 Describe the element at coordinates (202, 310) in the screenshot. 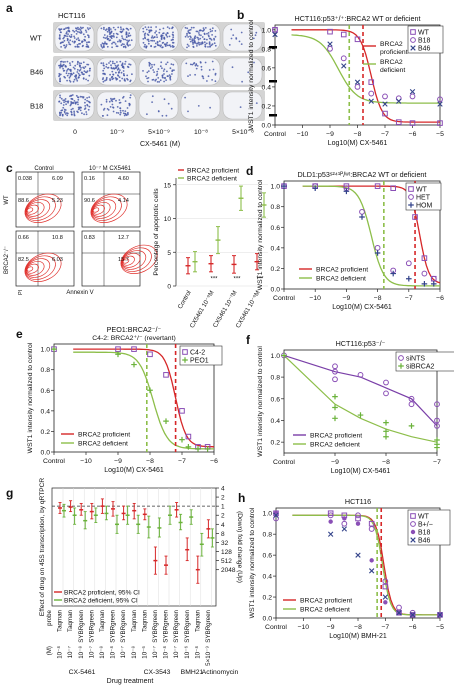

I see `category-label: CX5461 10⁻⁹M` at that location.